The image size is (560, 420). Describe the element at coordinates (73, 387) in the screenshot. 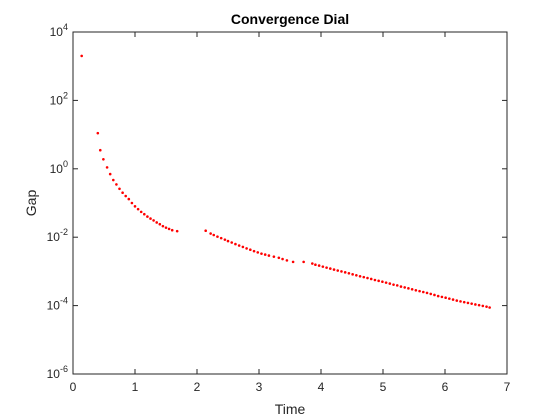

I see `x-tick-label: 0` at that location.